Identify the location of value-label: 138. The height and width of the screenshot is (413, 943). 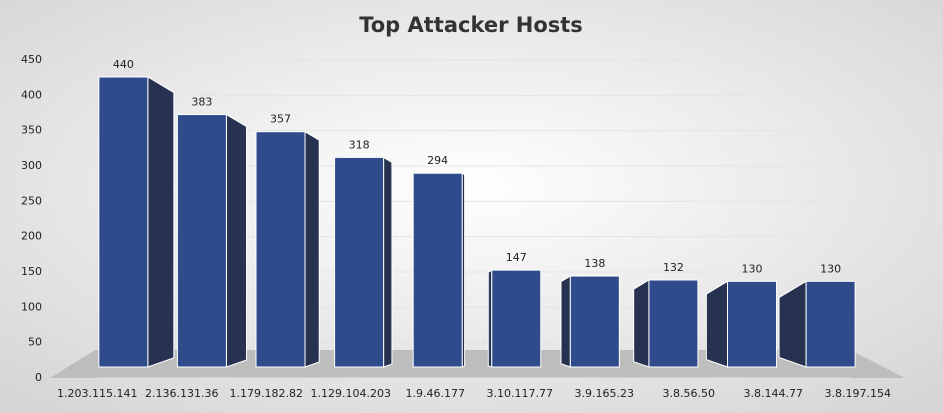
(594, 263).